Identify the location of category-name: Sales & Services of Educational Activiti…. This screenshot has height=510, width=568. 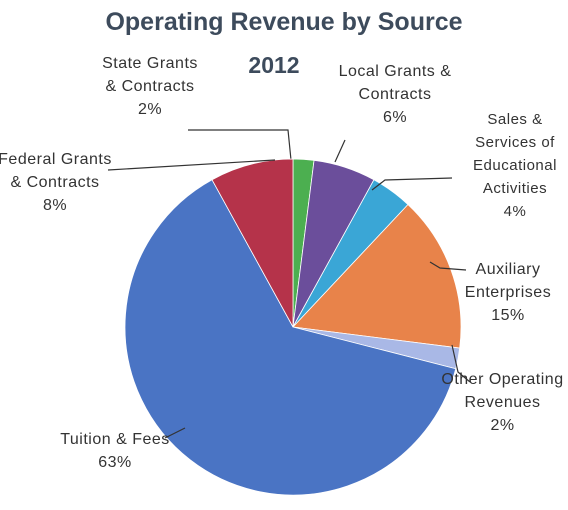
(515, 154).